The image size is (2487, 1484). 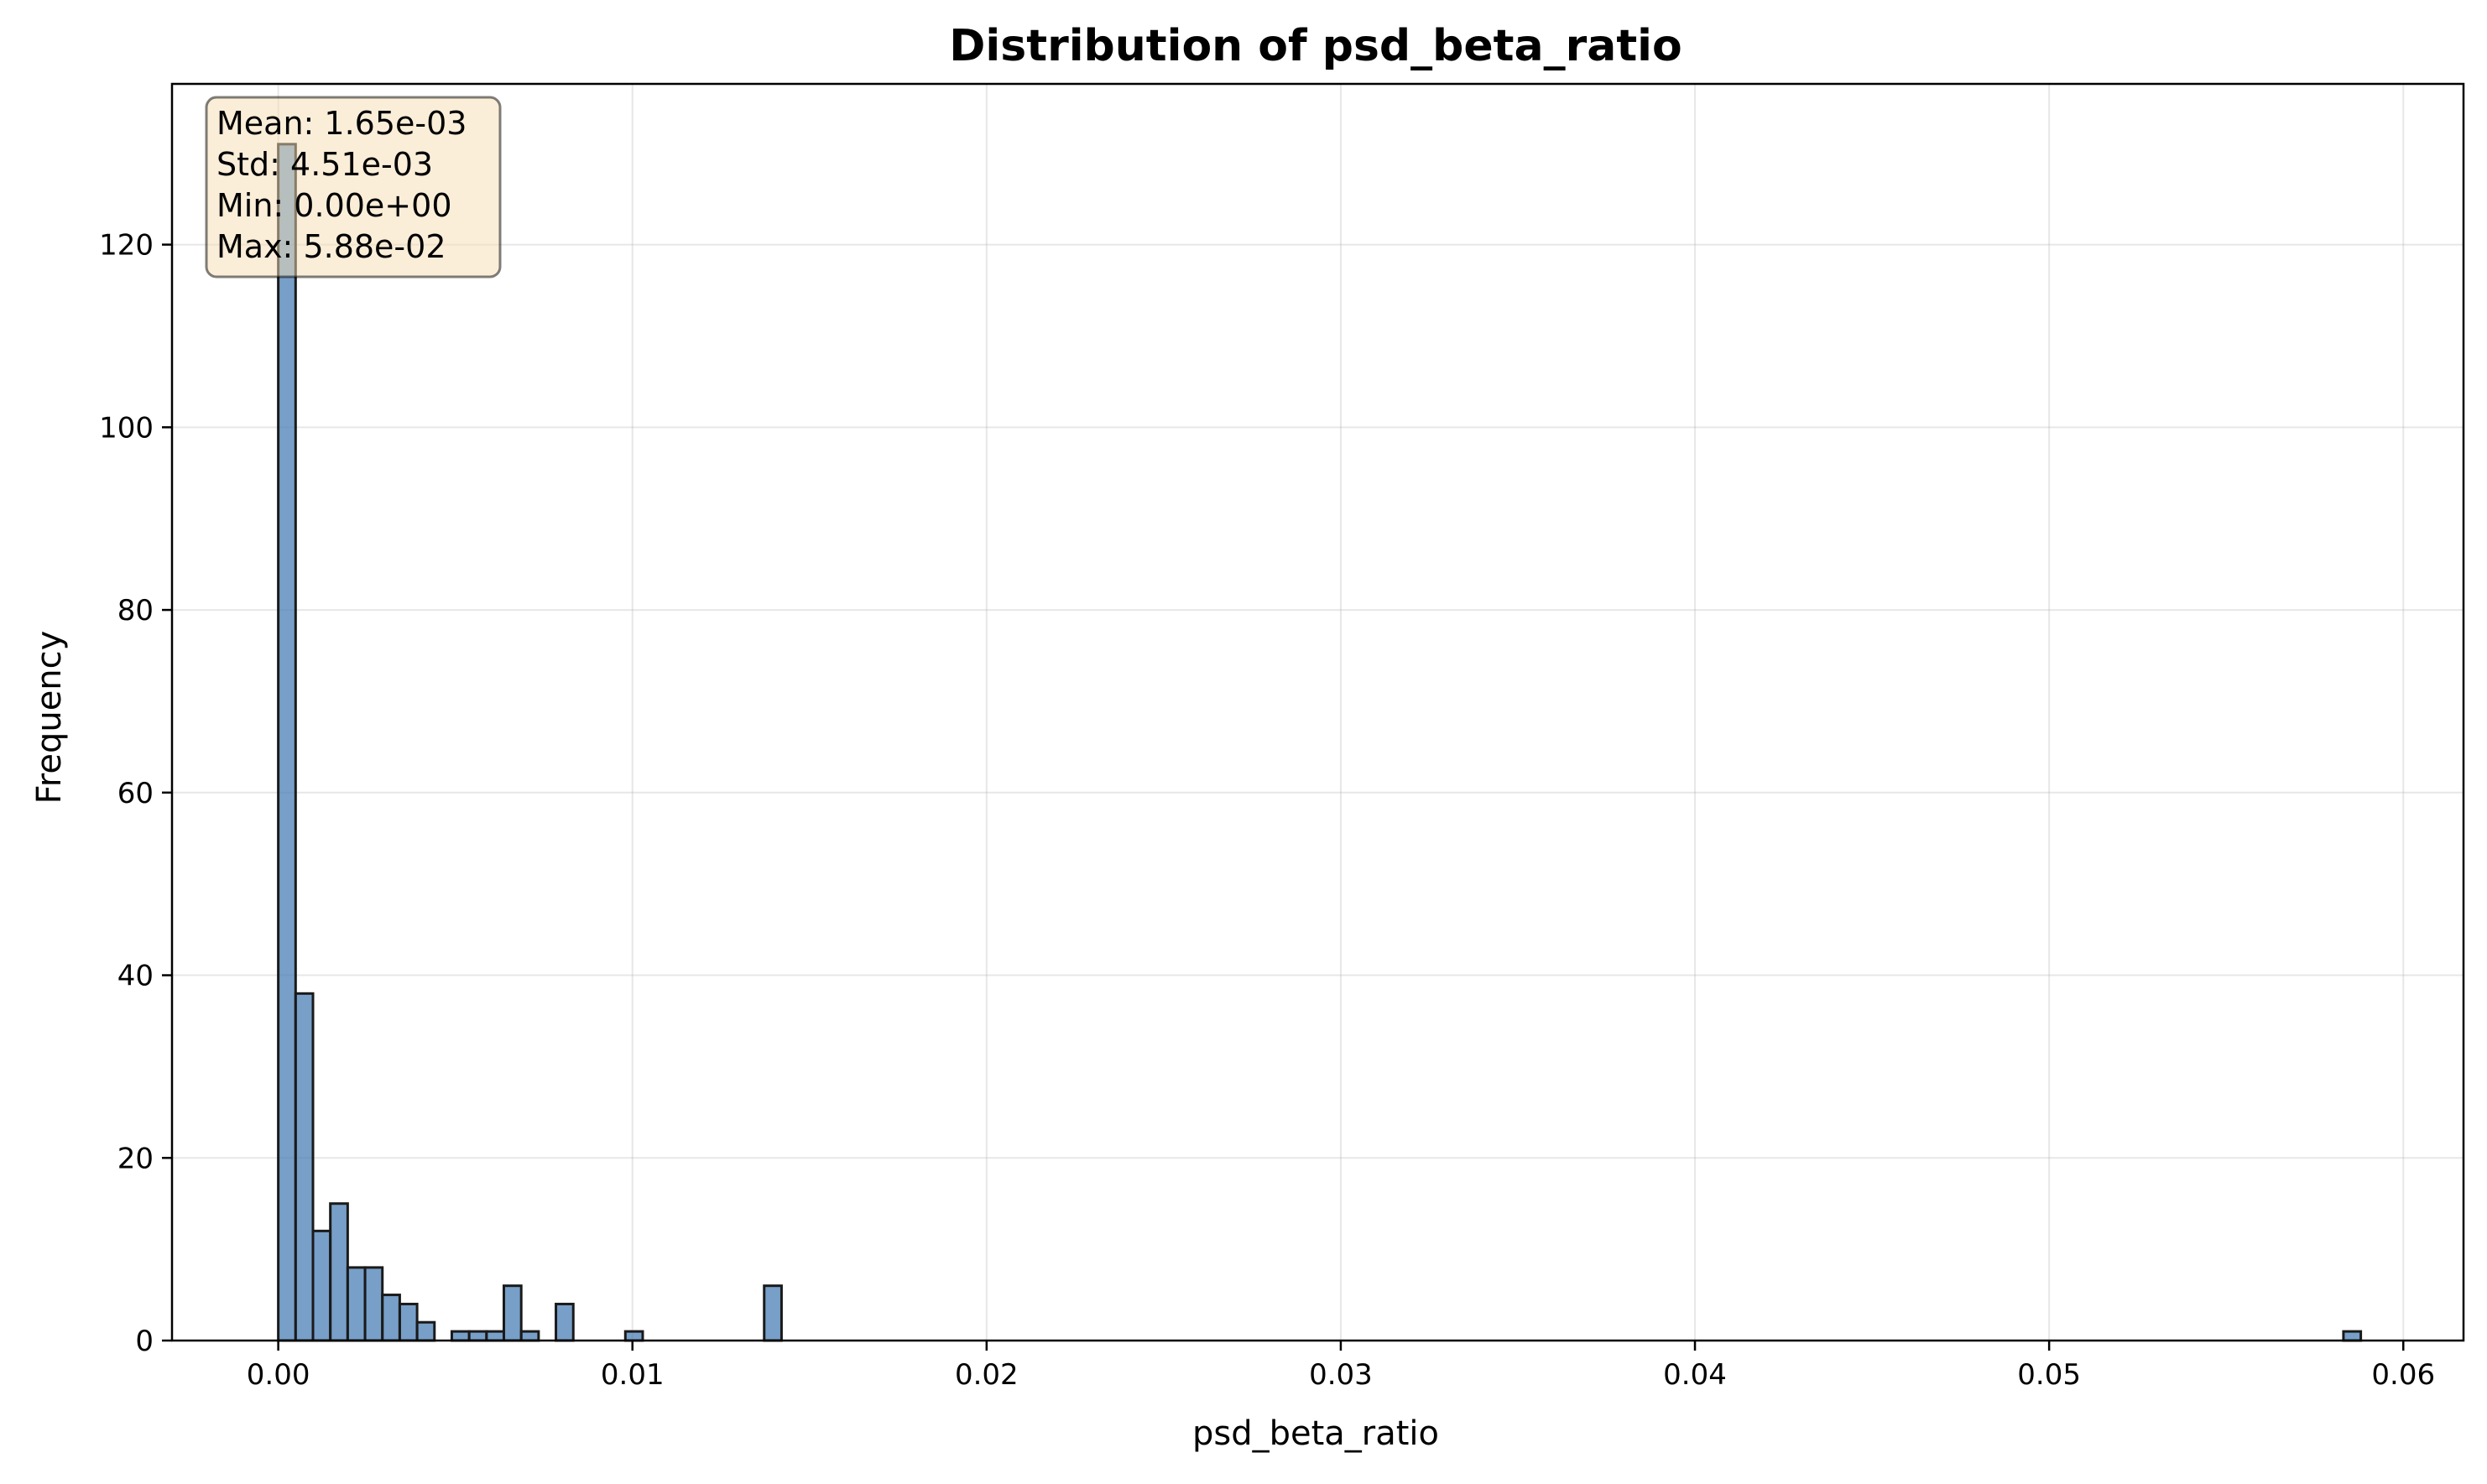 What do you see at coordinates (2049, 1375) in the screenshot?
I see `x-tick-label: 0.05` at bounding box center [2049, 1375].